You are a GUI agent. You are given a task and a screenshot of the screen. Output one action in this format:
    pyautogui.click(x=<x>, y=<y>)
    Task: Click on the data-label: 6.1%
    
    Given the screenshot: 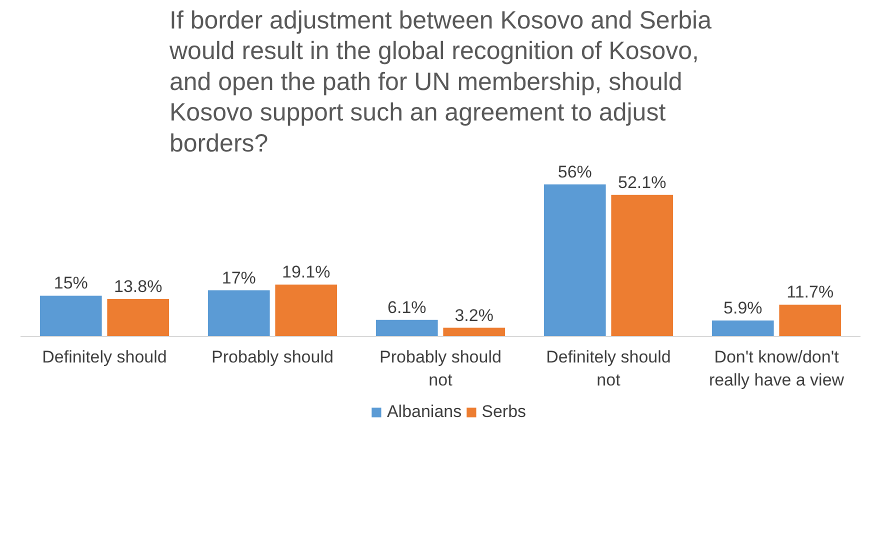 What is the action you would take?
    pyautogui.click(x=407, y=307)
    